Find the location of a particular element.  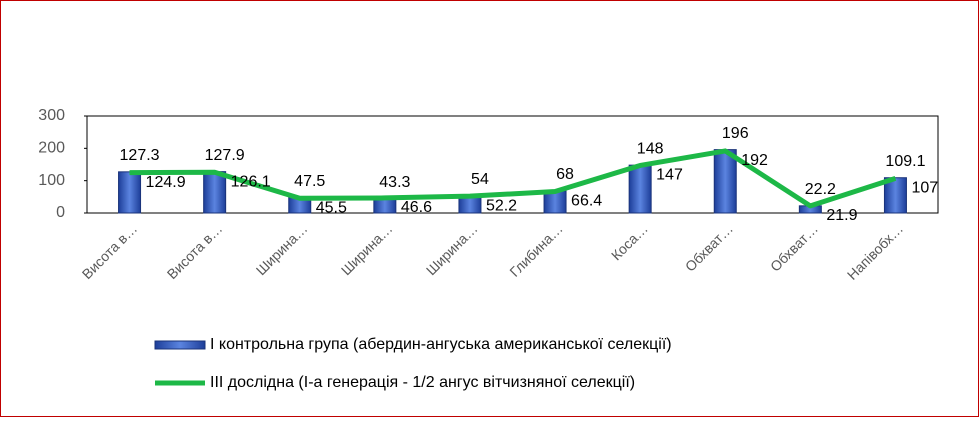

data-label: 21.9 is located at coordinates (841, 215).